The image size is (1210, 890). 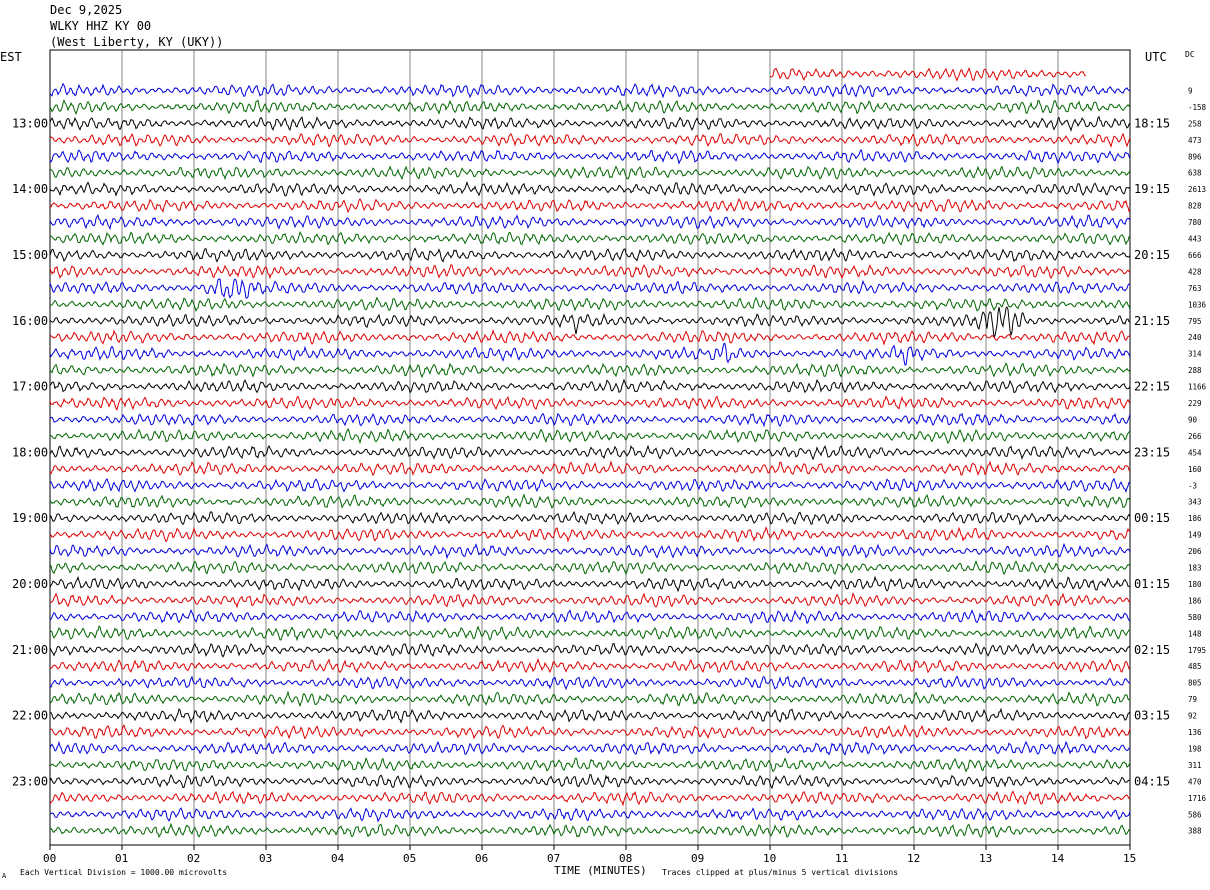 I want to click on x-tick-label: 10, so click(x=769, y=858).